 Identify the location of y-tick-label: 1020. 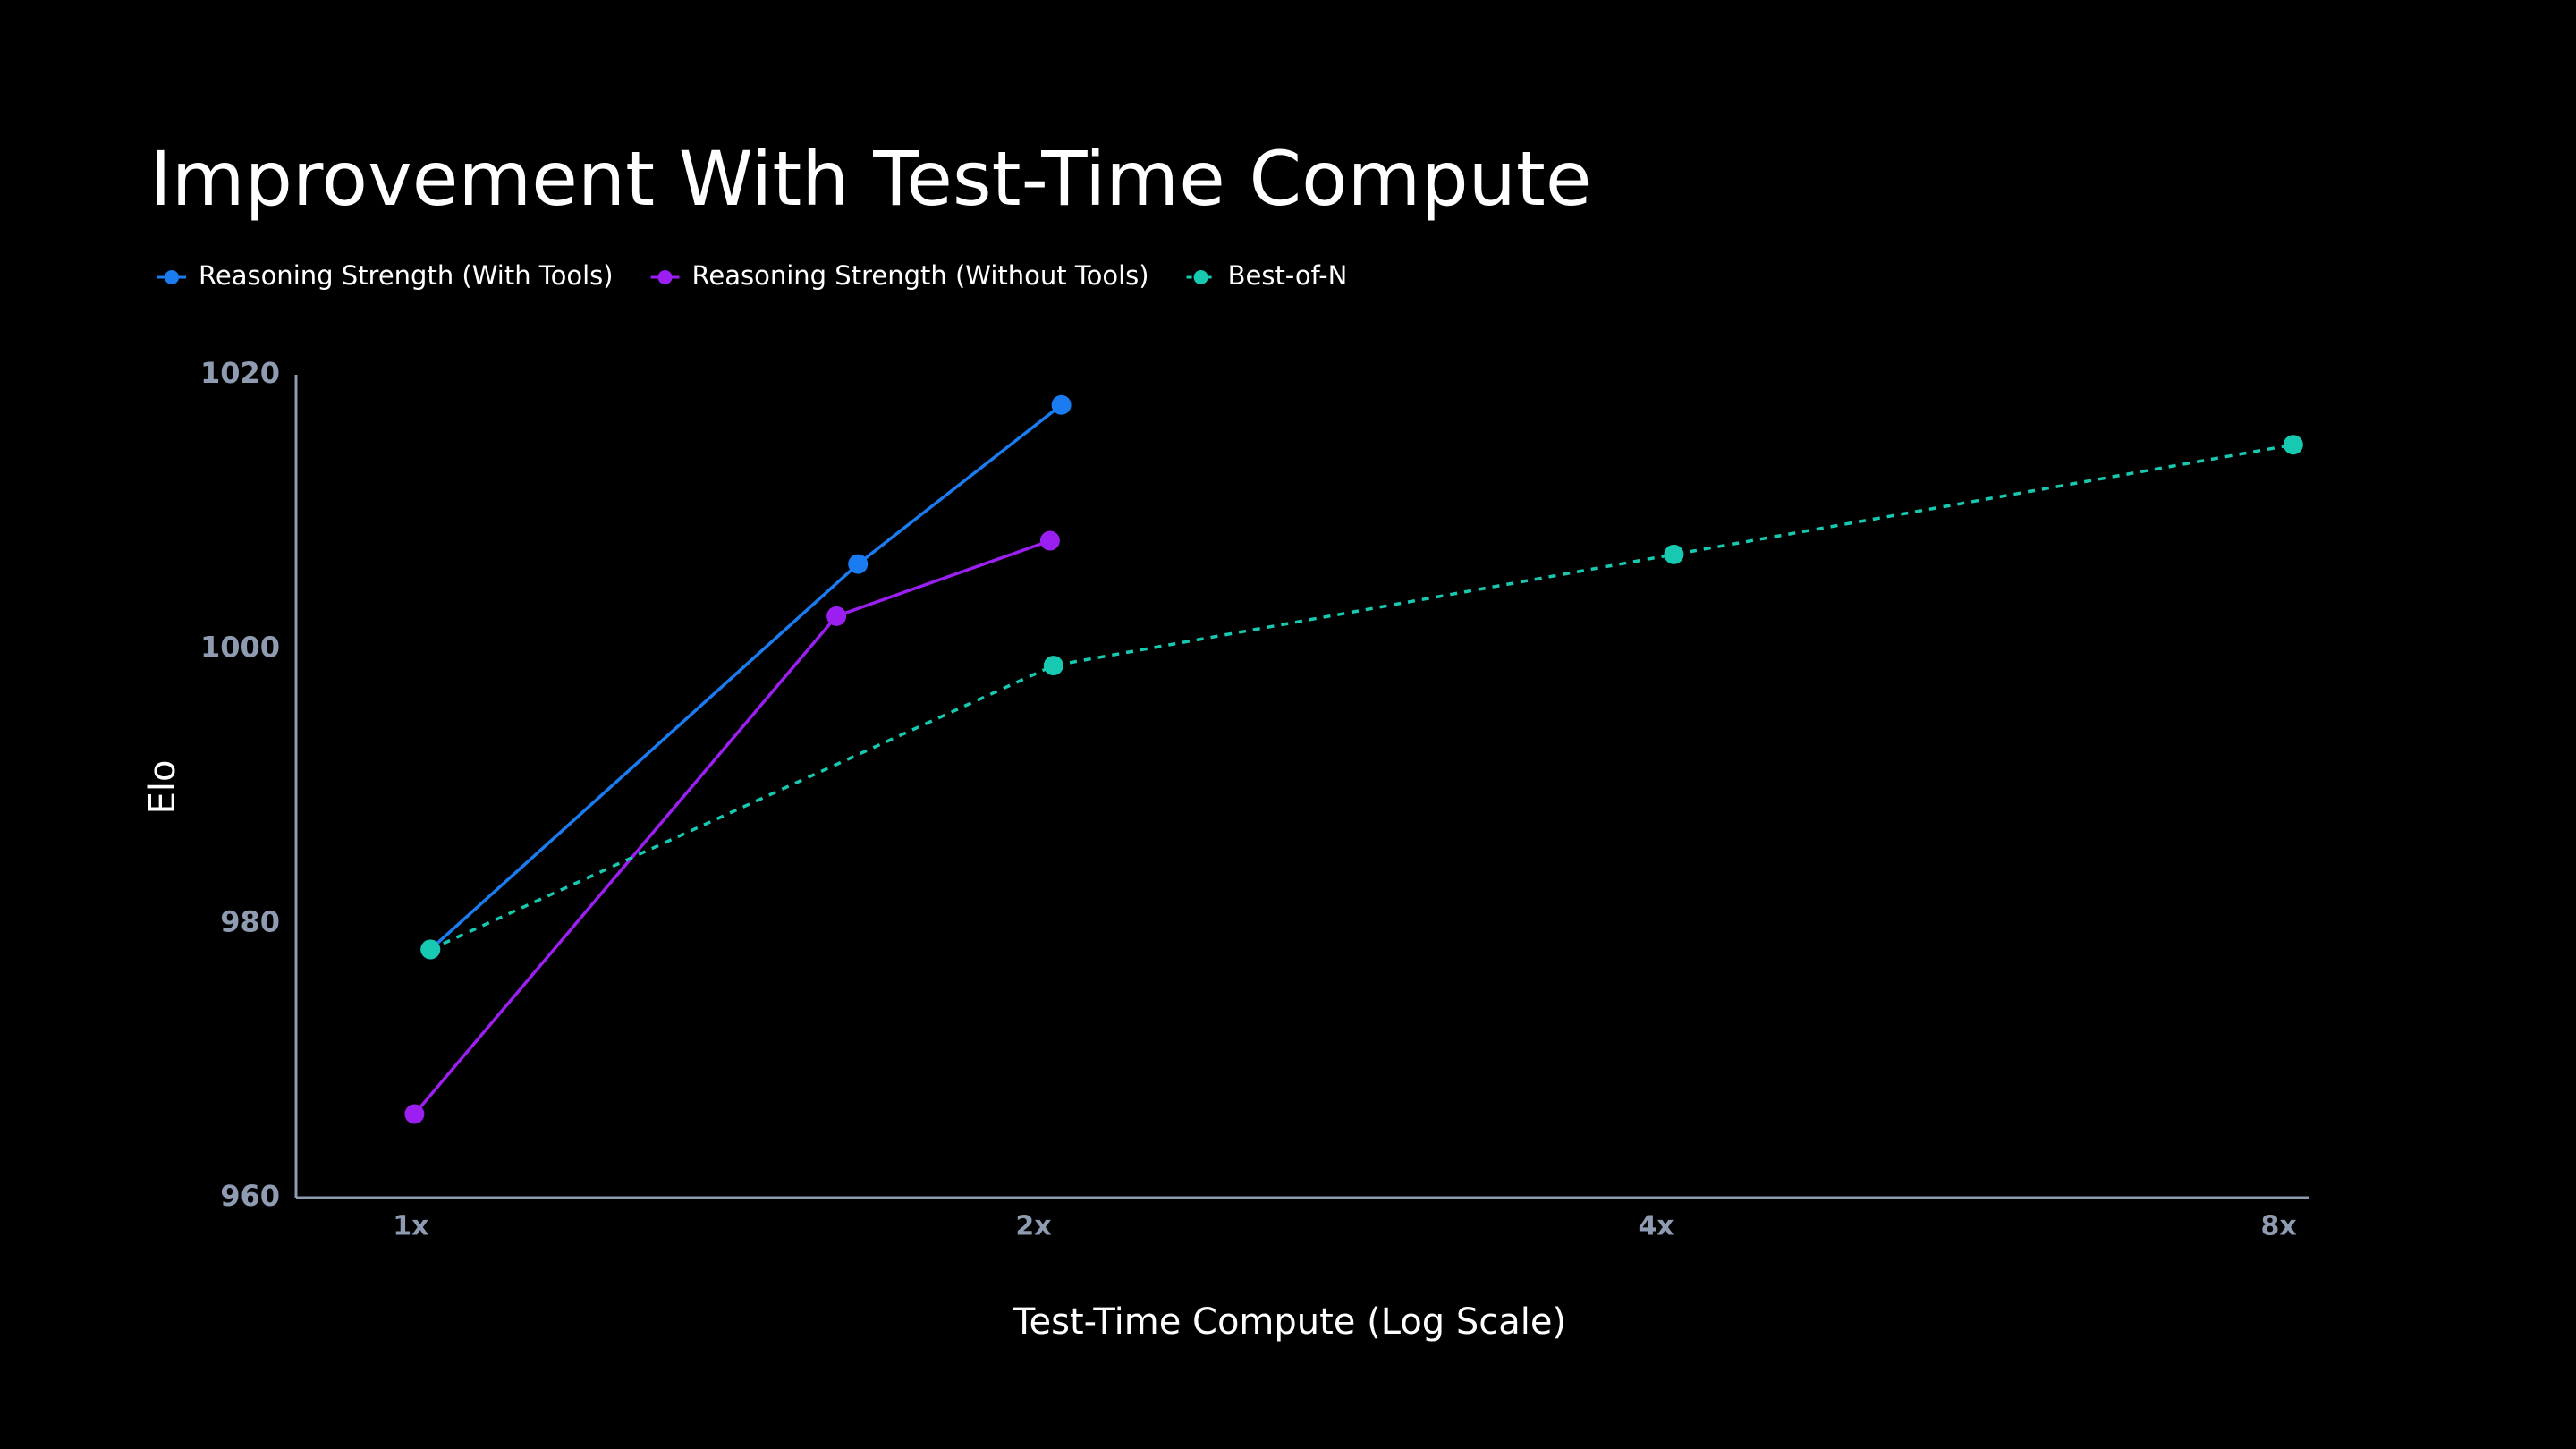
(240, 373).